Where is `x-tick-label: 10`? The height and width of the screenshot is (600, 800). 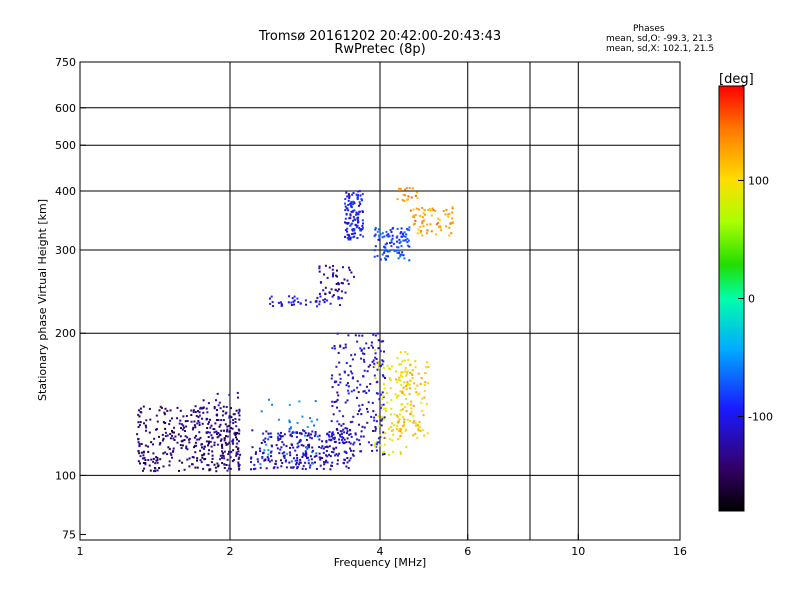
x-tick-label: 10 is located at coordinates (578, 551).